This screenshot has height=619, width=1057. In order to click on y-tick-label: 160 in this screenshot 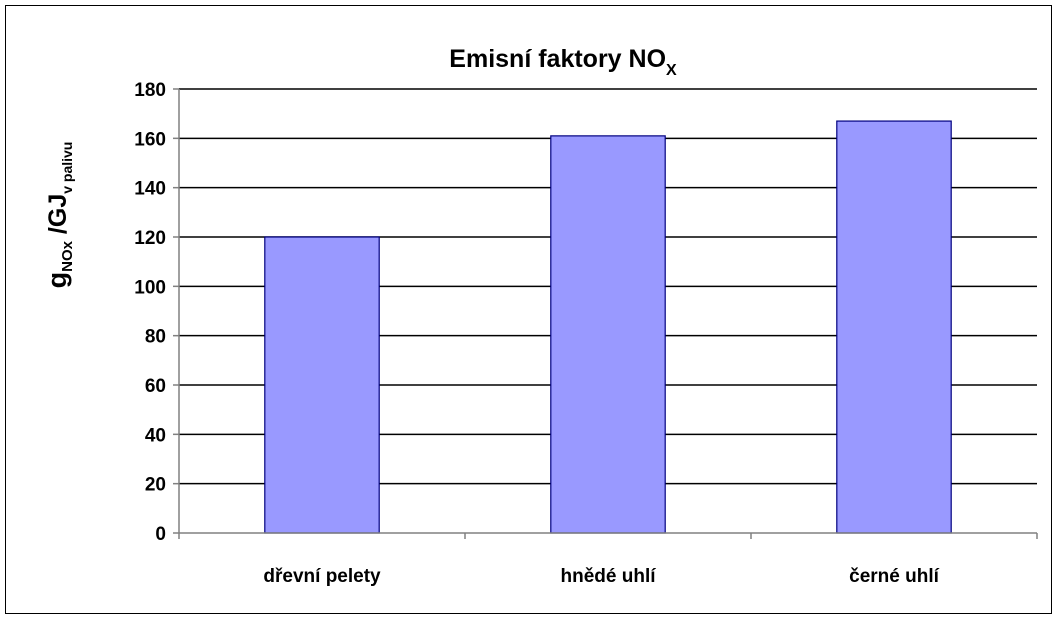, I will do `click(150, 139)`.